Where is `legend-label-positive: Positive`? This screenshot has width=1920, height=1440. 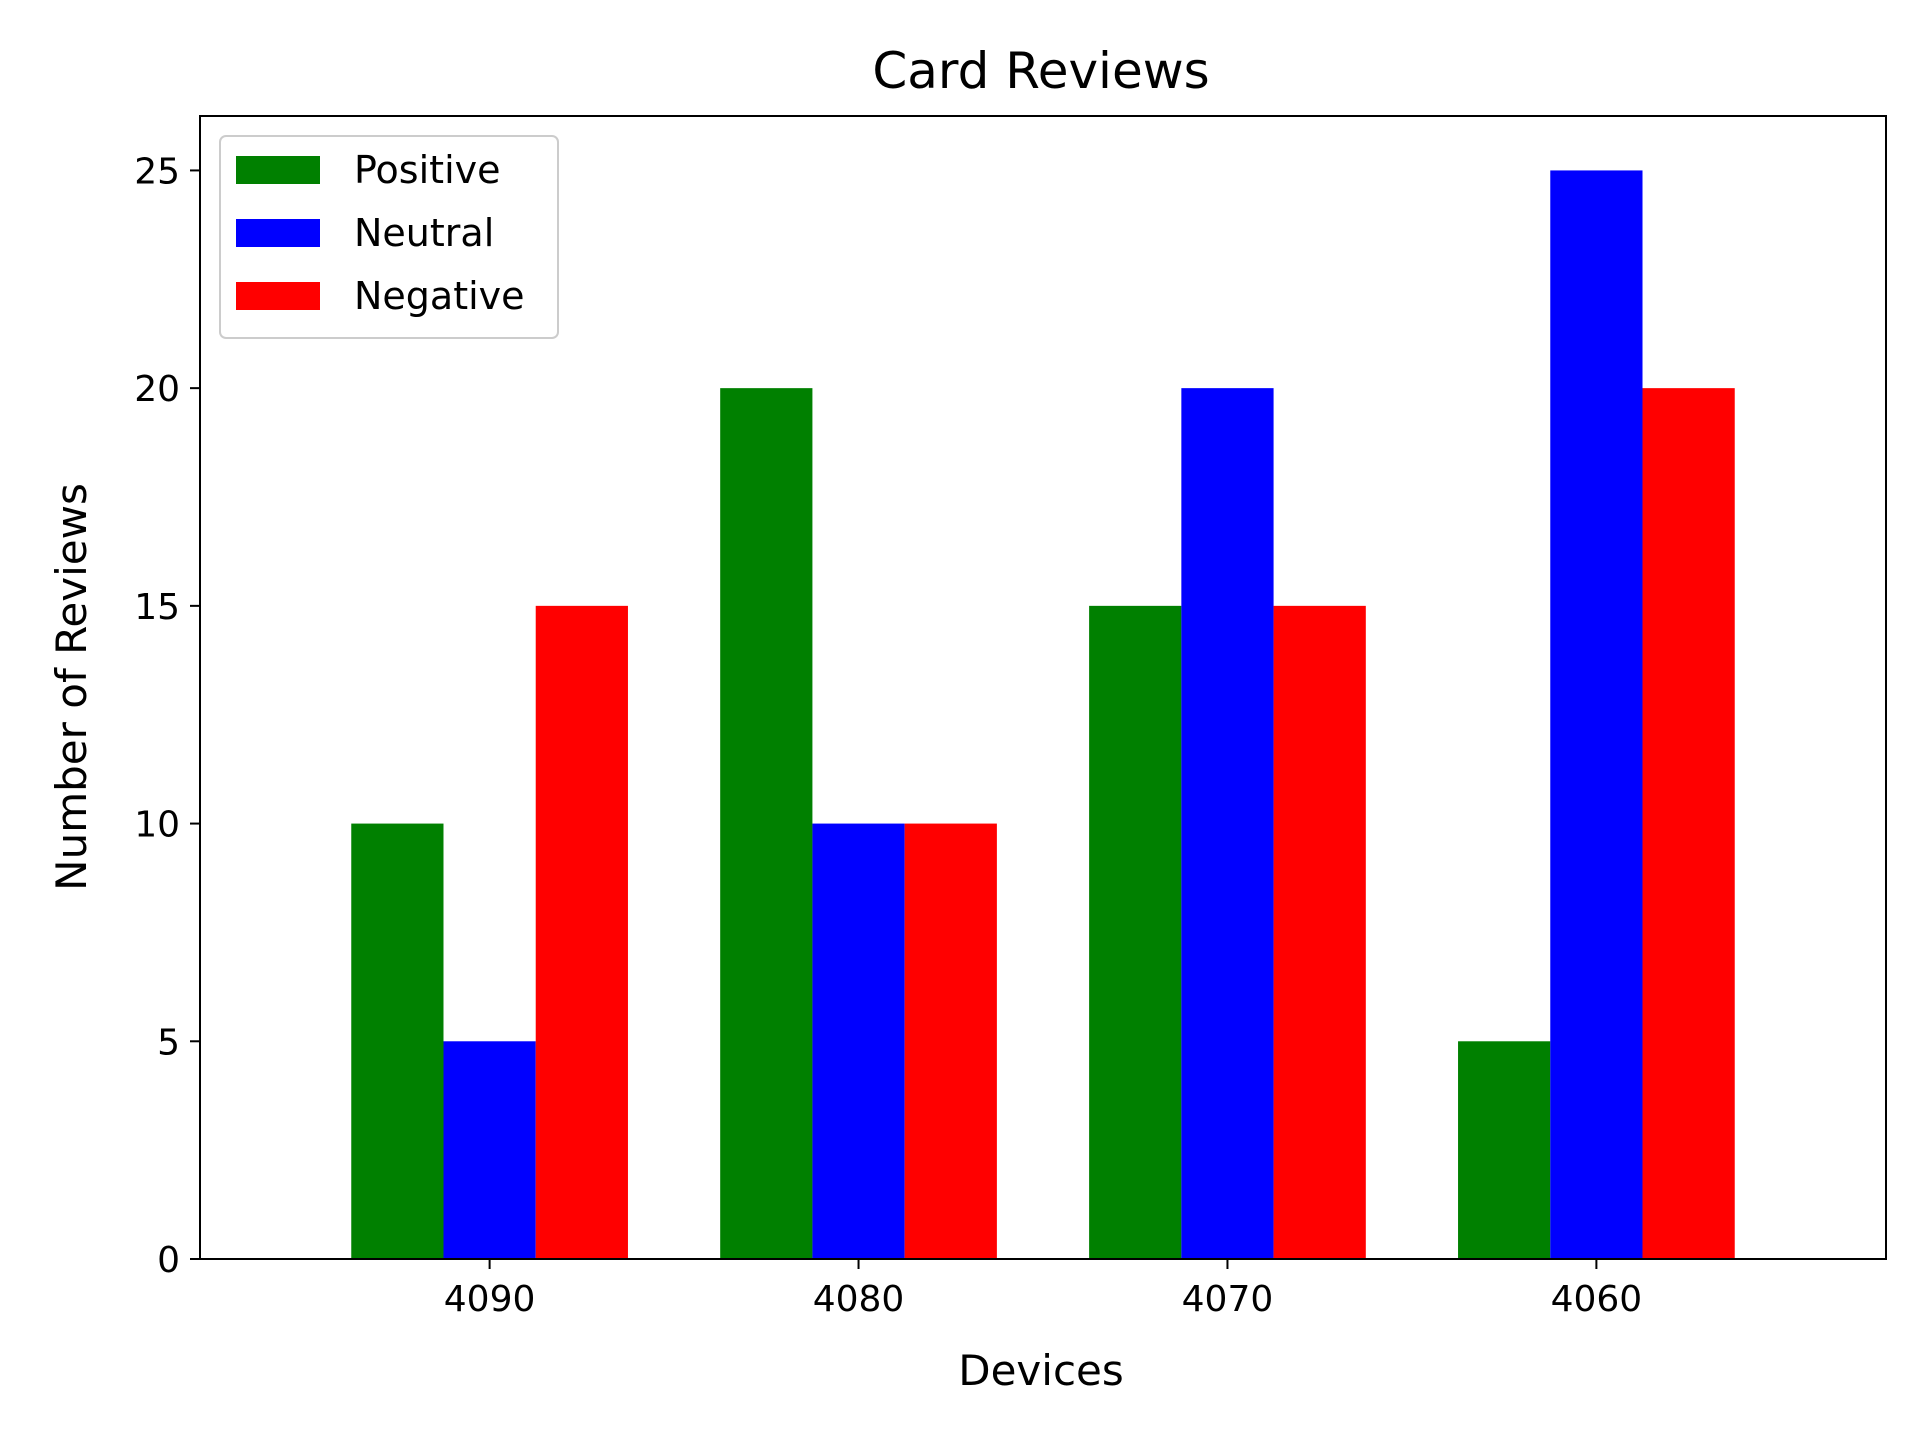 legend-label-positive: Positive is located at coordinates (427, 170).